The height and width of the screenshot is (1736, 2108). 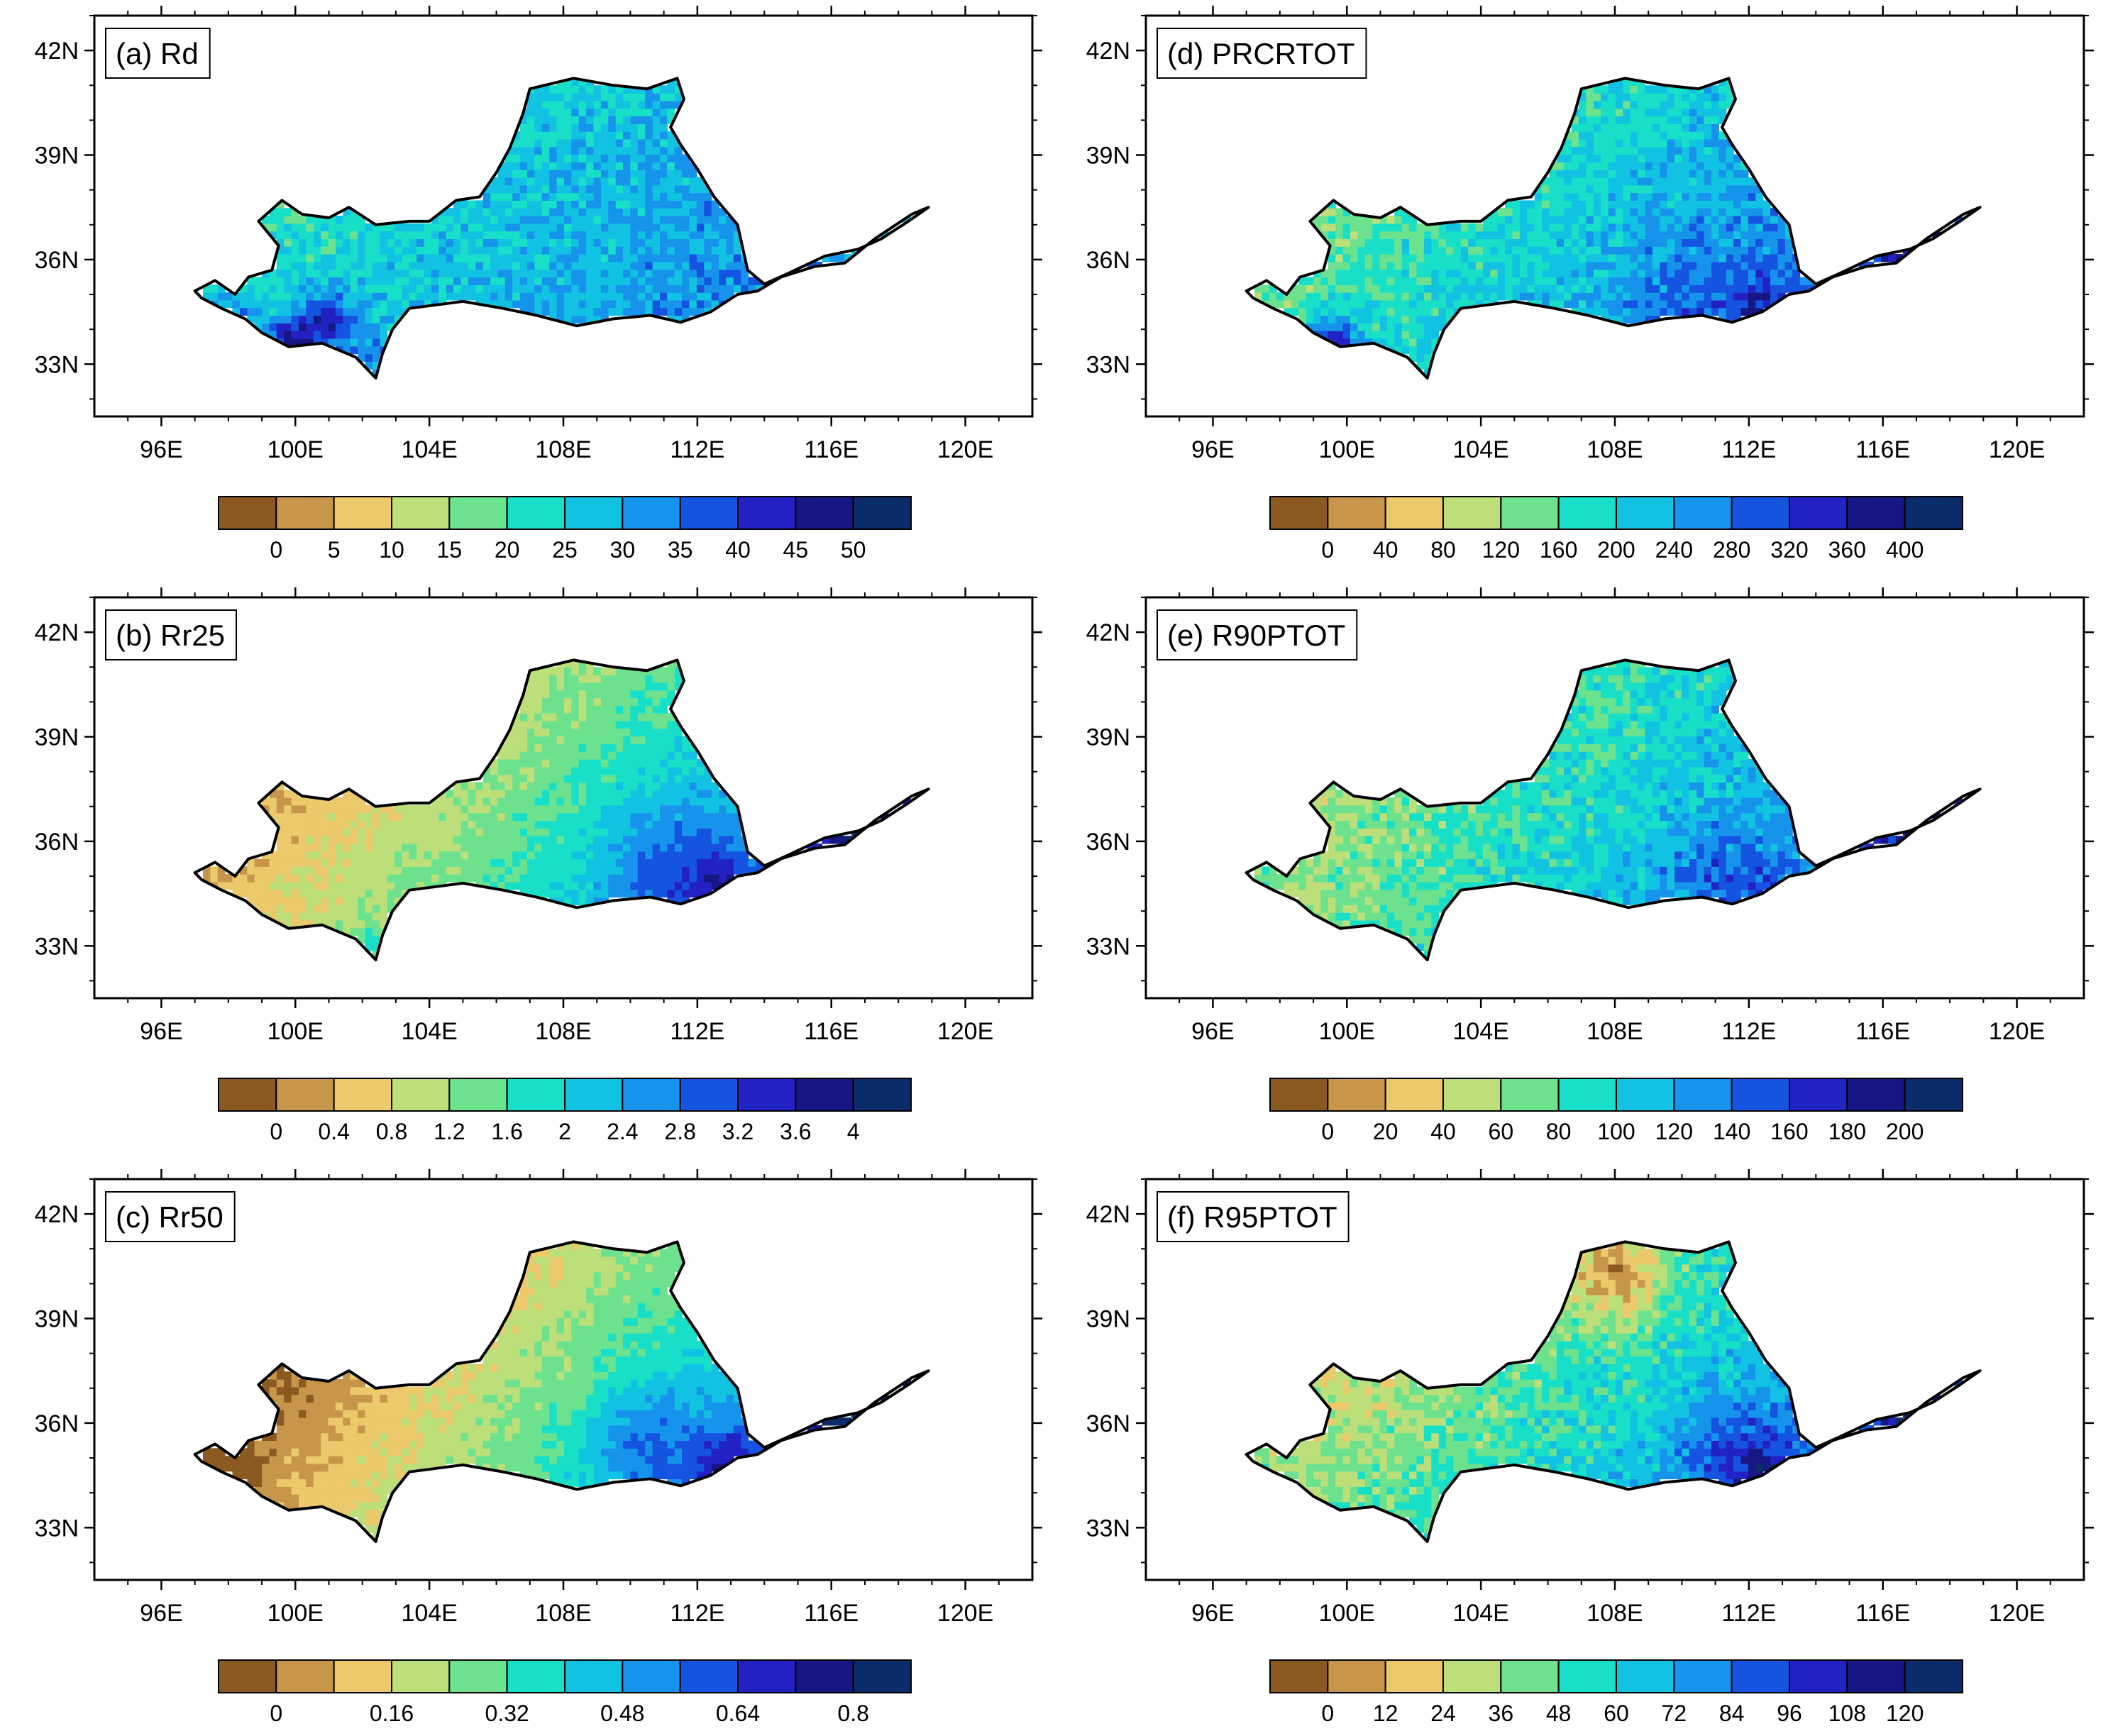 What do you see at coordinates (1847, 550) in the screenshot?
I see `colorbar-tick-label: 360` at bounding box center [1847, 550].